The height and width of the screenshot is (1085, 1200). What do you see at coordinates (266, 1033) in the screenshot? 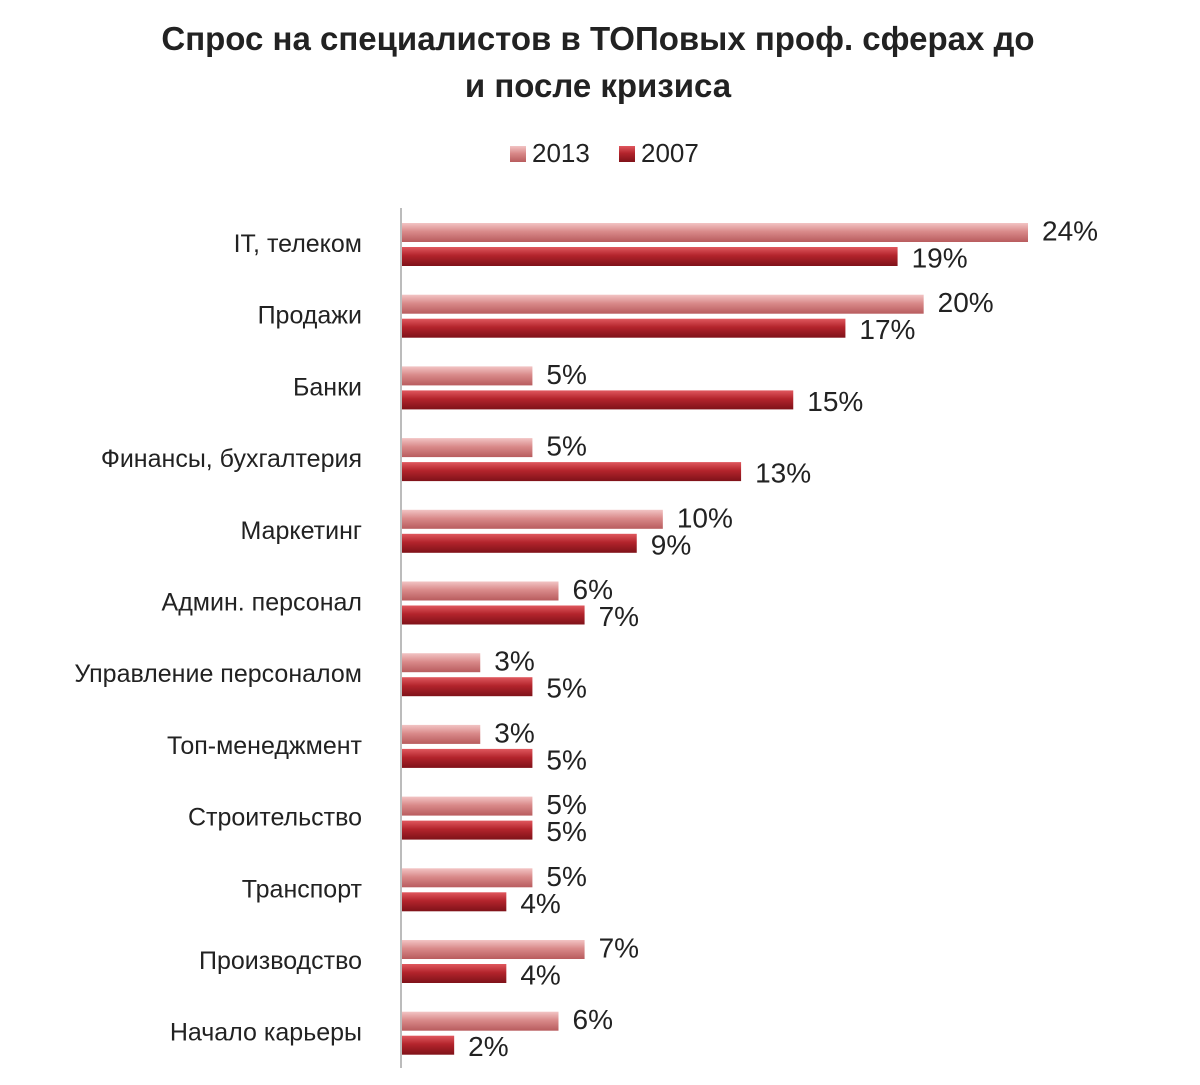
I see `category-label: Начало карьеры` at bounding box center [266, 1033].